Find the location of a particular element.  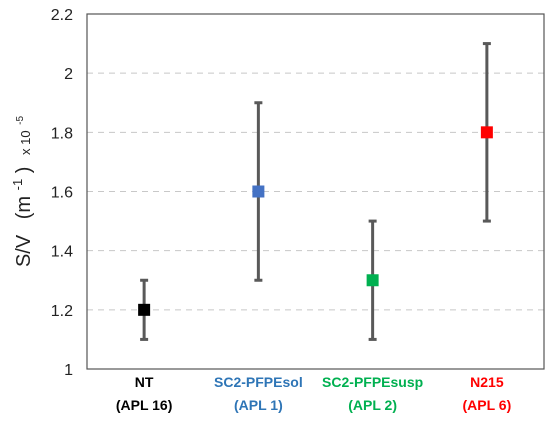

category-label-line1: N215 is located at coordinates (487, 382).